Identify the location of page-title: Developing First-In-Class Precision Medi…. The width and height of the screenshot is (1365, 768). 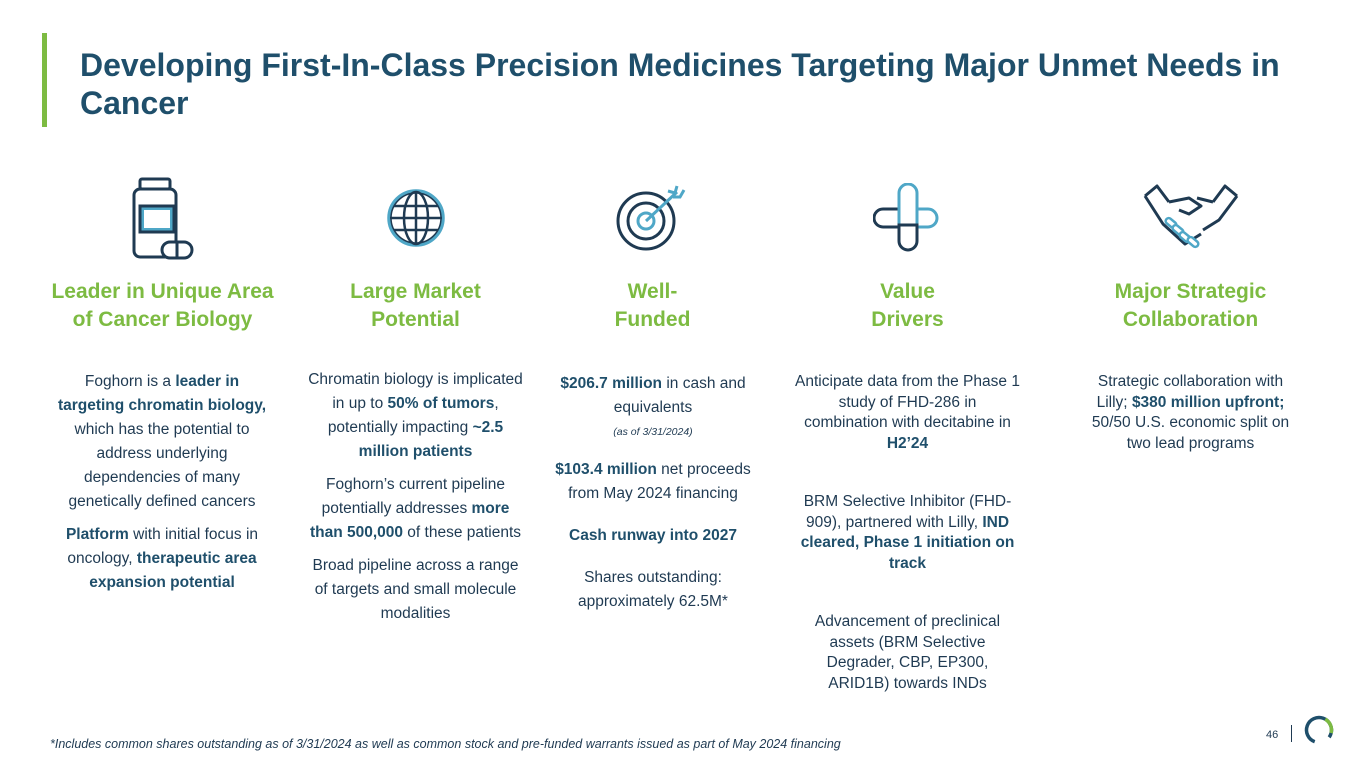
(680, 84).